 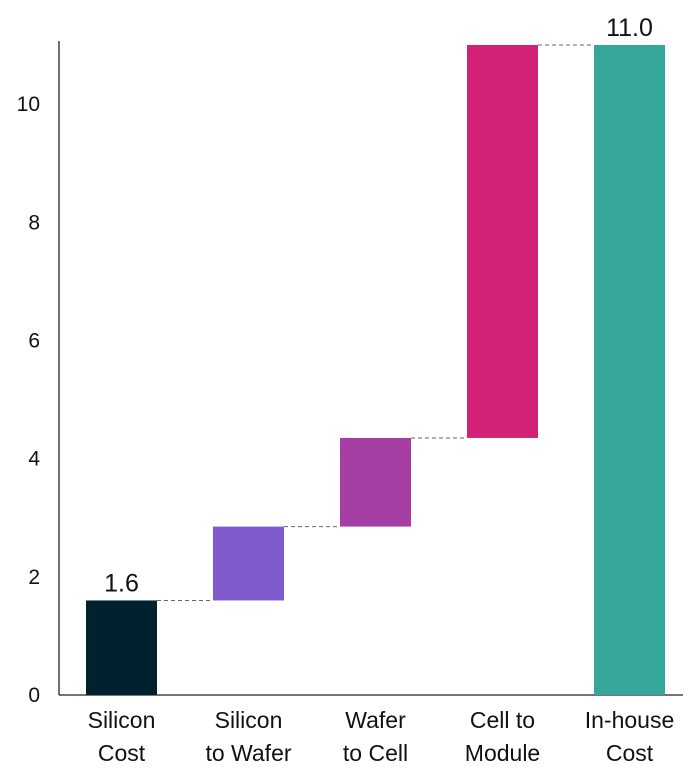 I want to click on y-tick-label: 2, so click(x=34, y=577).